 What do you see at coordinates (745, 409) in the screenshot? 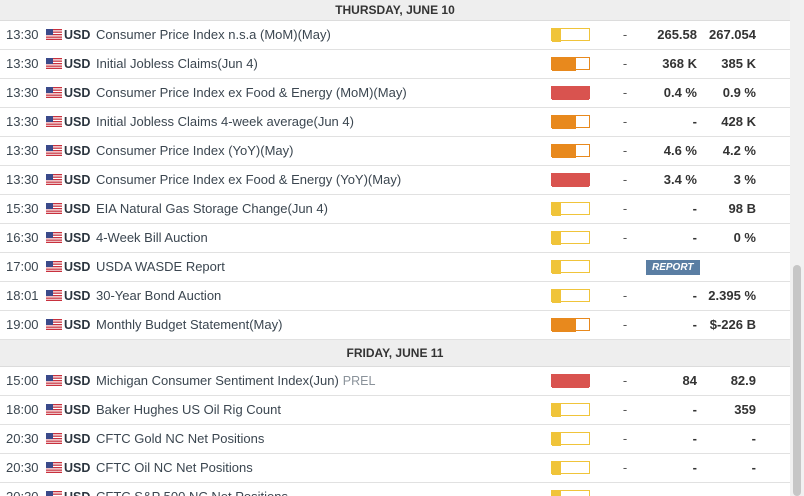
I see `previous-value: 359` at bounding box center [745, 409].